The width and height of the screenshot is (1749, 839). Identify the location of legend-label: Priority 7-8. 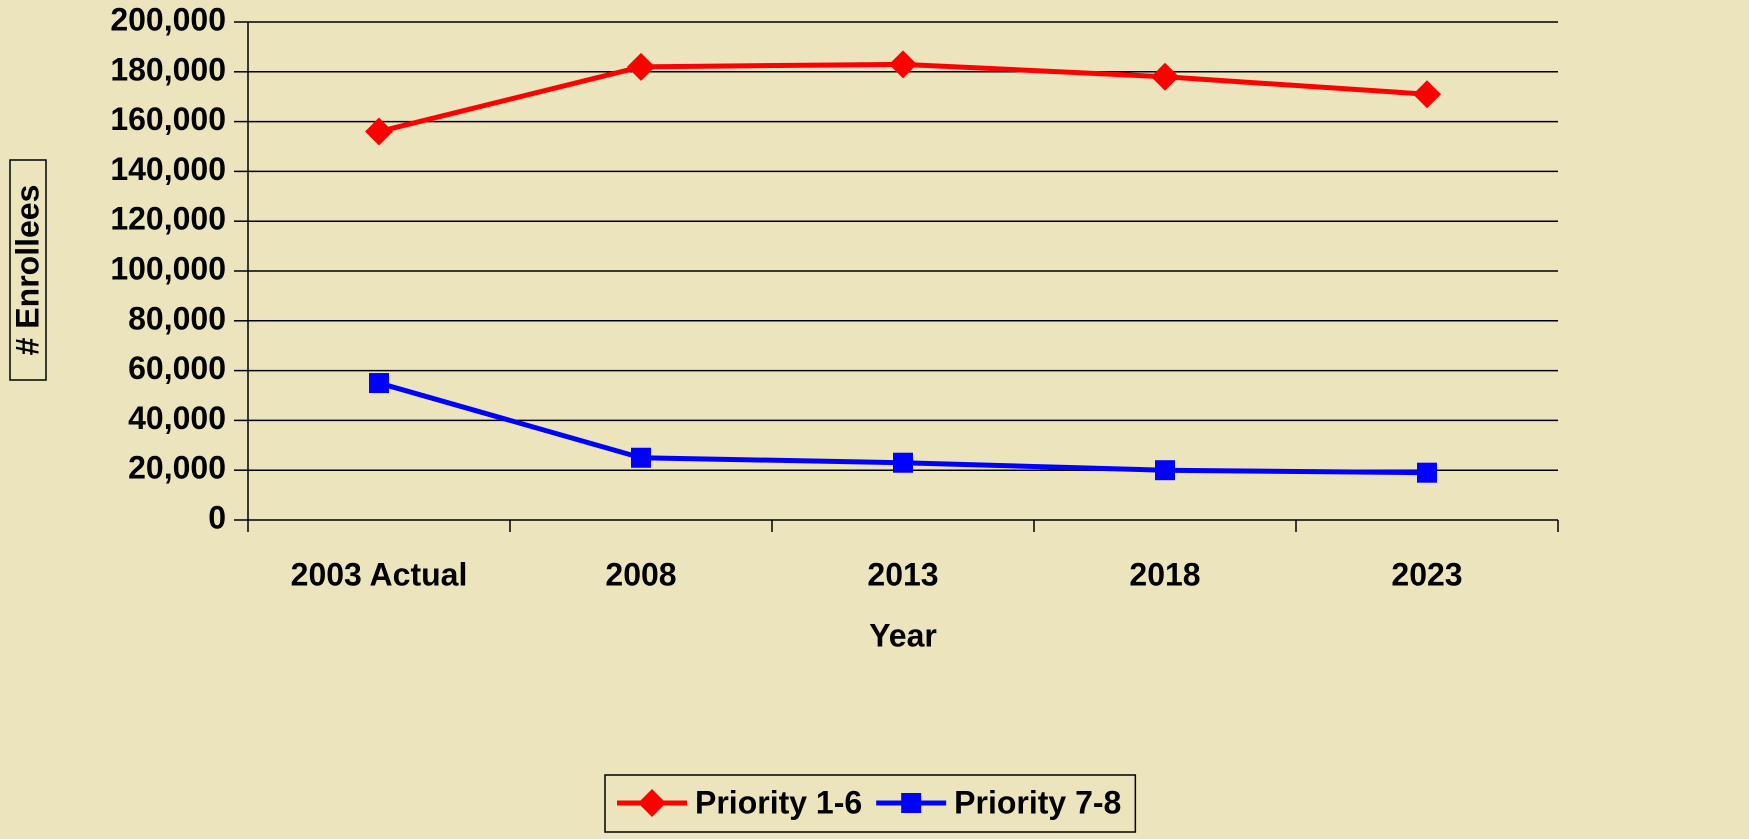
(1037, 802).